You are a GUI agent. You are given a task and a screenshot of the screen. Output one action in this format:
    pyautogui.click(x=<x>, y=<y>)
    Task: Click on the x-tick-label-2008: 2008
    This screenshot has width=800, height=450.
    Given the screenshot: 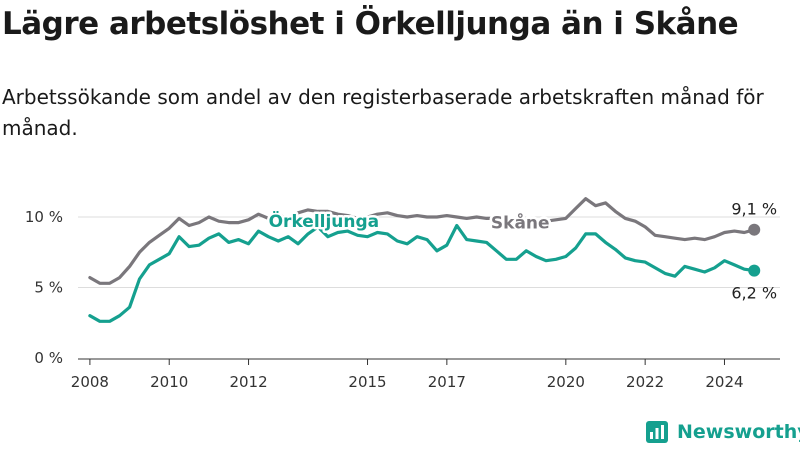 What is the action you would take?
    pyautogui.click(x=90, y=382)
    